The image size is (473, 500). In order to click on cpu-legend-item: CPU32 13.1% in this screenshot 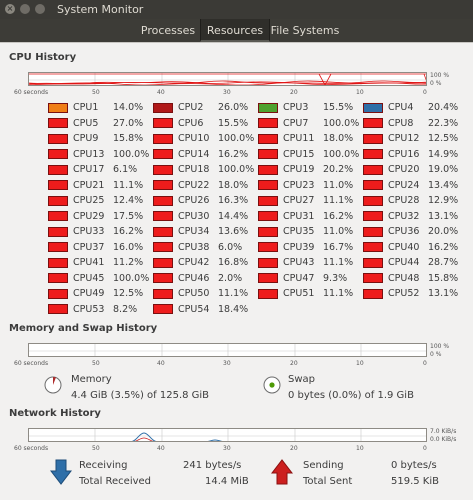, I will do `click(410, 217)`.